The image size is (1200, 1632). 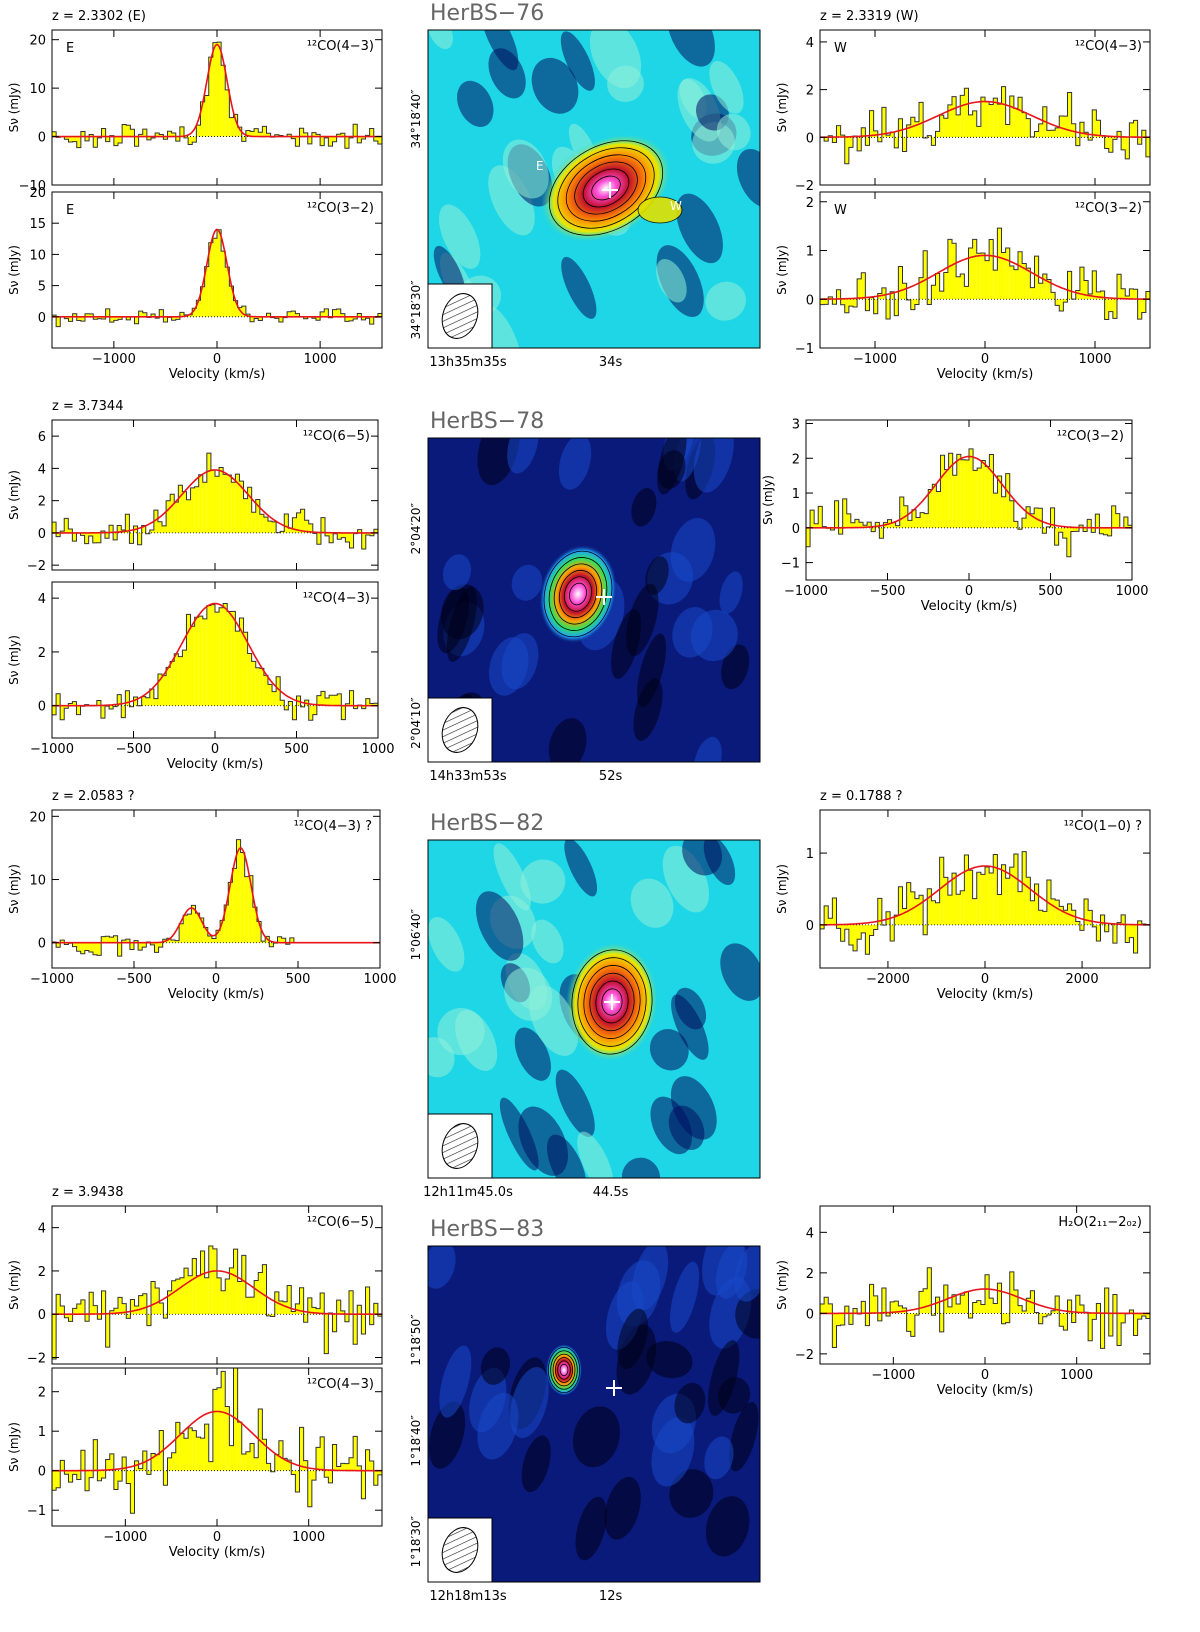 I want to click on spectrum-panel-s76-E-43: −10 0 10 20 Sν (mJy) ¹²CO(4−3) Ez = 2.3302 (E), so click(x=195, y=101).